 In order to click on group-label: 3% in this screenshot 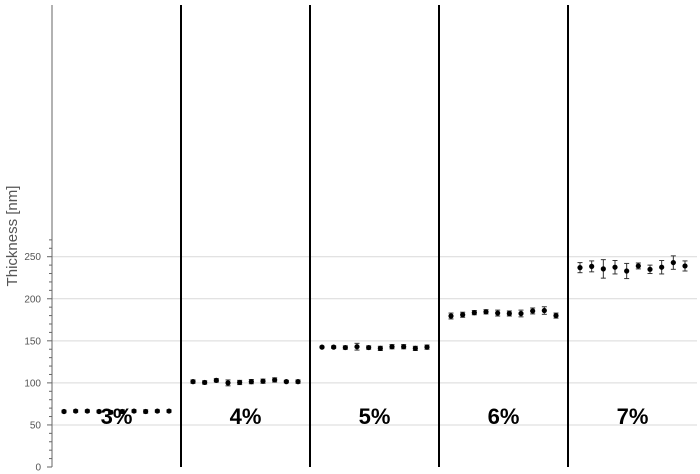, I will do `click(117, 416)`.